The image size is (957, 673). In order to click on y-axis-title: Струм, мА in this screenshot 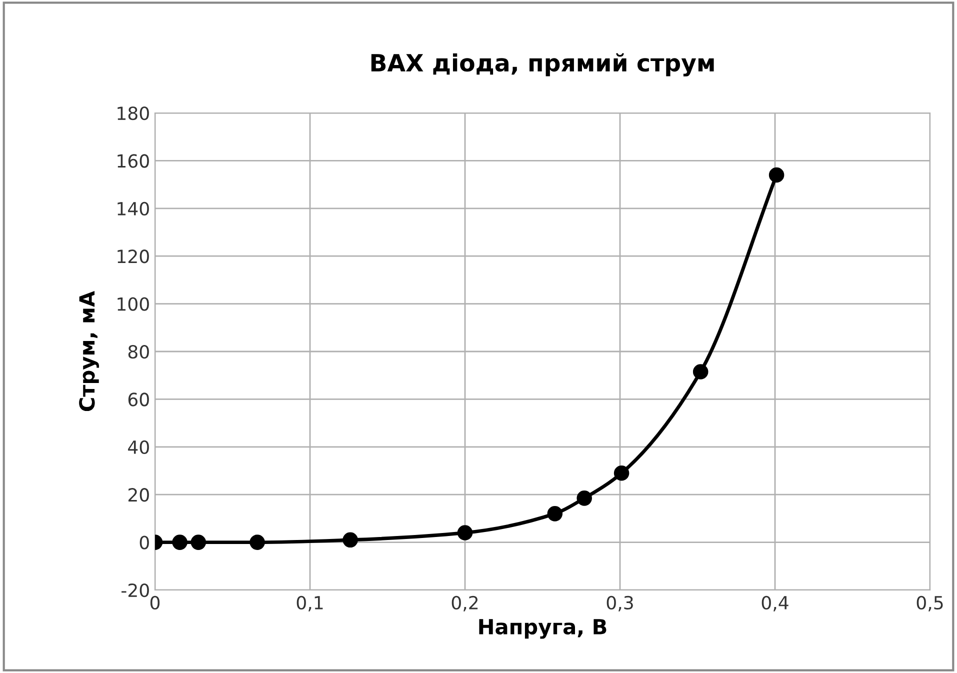, I will do `click(89, 351)`.